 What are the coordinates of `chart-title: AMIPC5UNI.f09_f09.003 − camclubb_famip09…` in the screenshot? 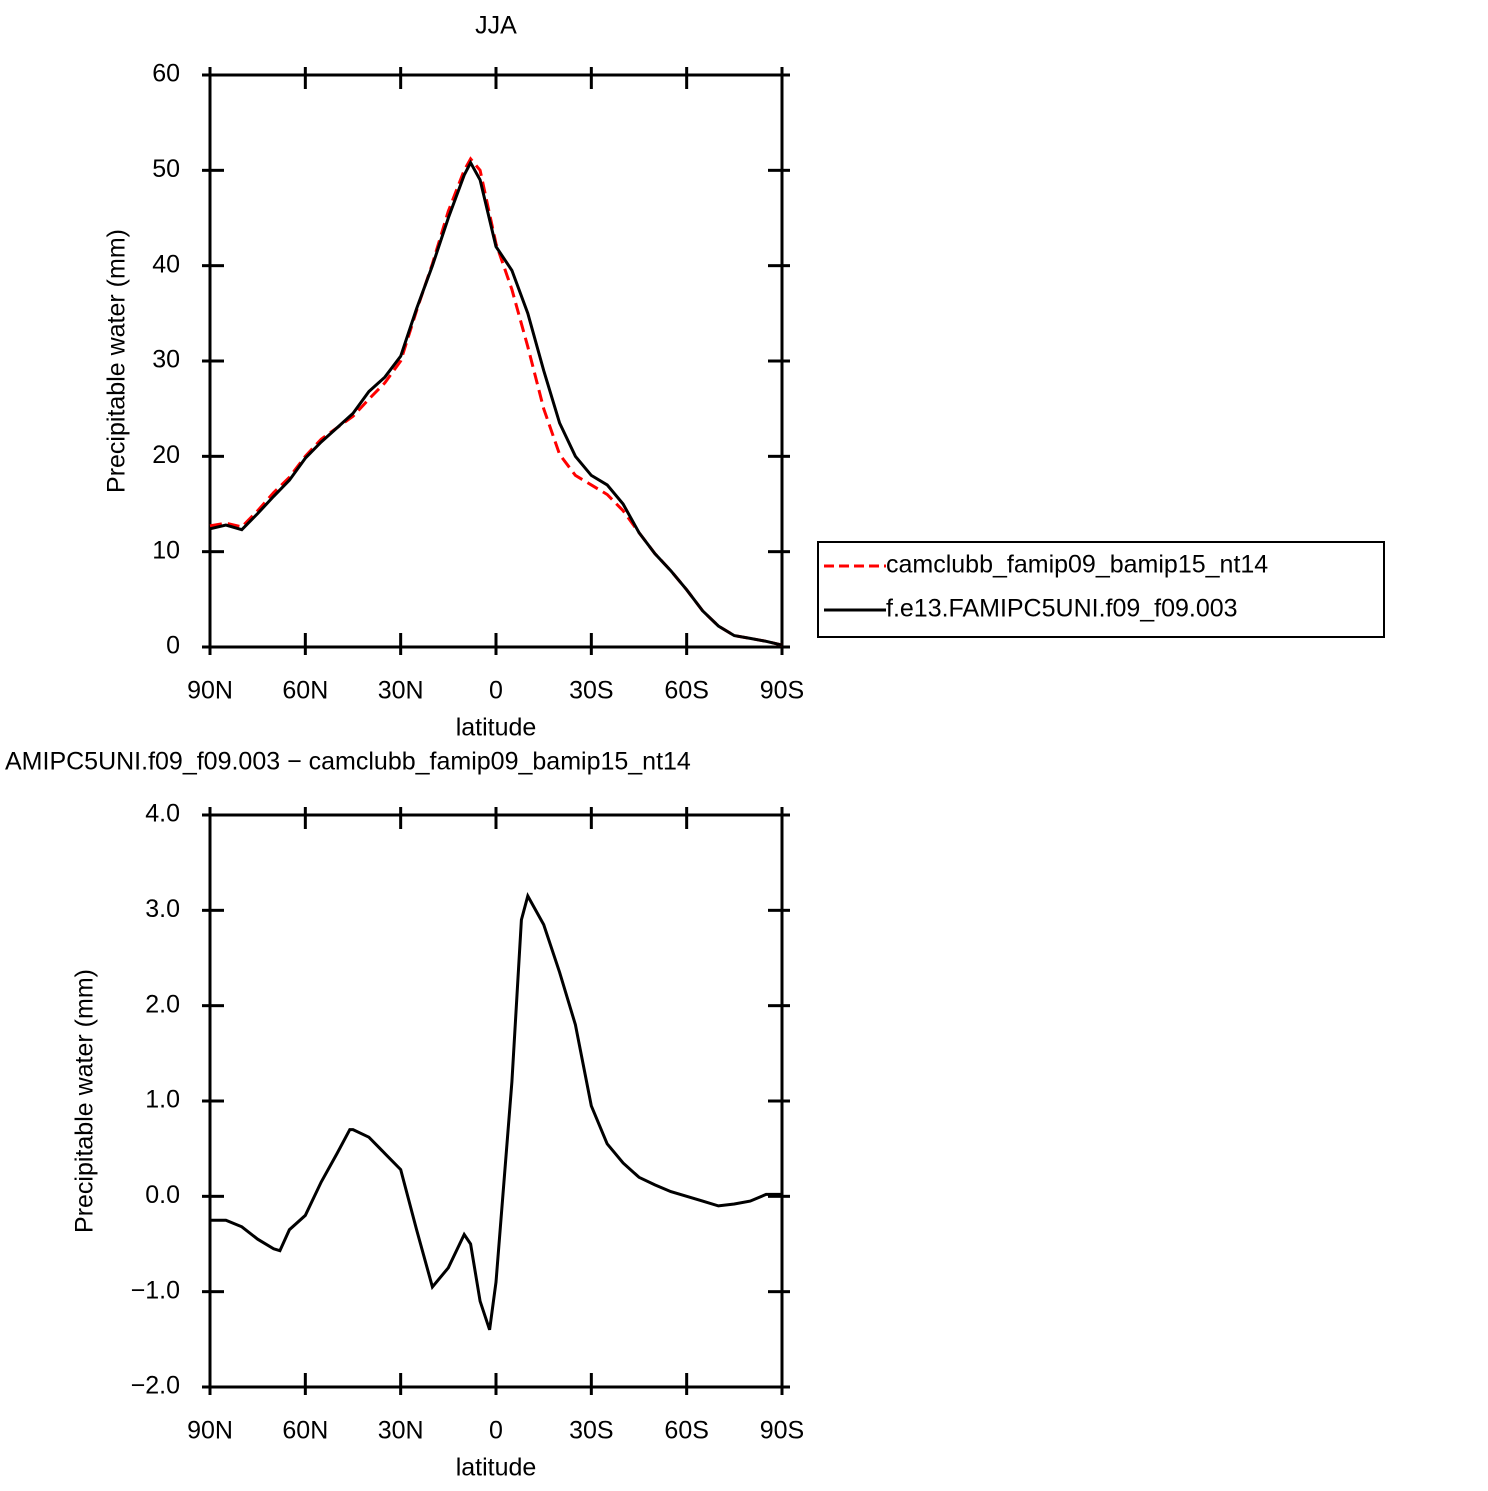 It's located at (348, 762).